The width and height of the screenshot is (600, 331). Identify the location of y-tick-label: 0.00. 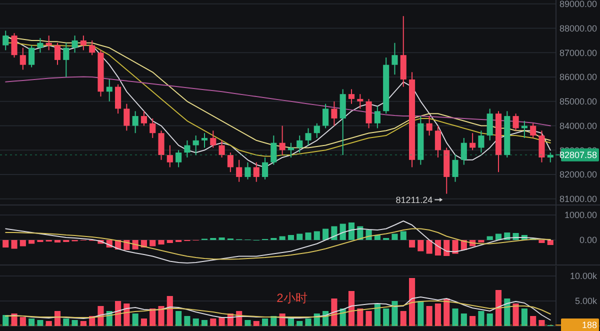
(588, 240).